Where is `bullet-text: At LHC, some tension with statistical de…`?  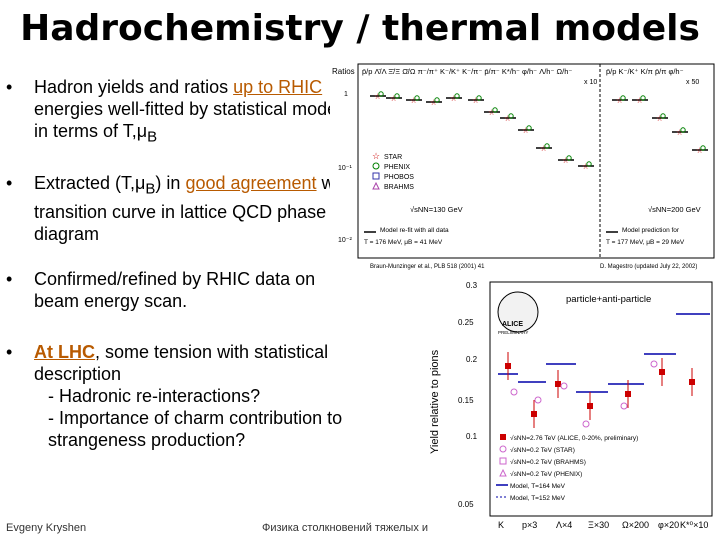 bullet-text: At LHC, some tension with statistical de… is located at coordinates (196, 396).